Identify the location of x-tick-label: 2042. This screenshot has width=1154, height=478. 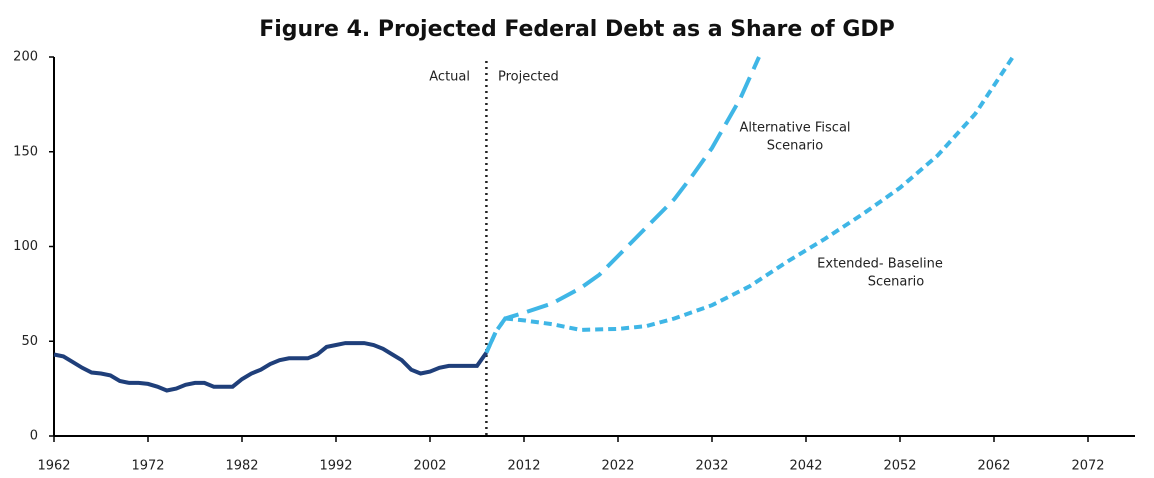
(805, 466).